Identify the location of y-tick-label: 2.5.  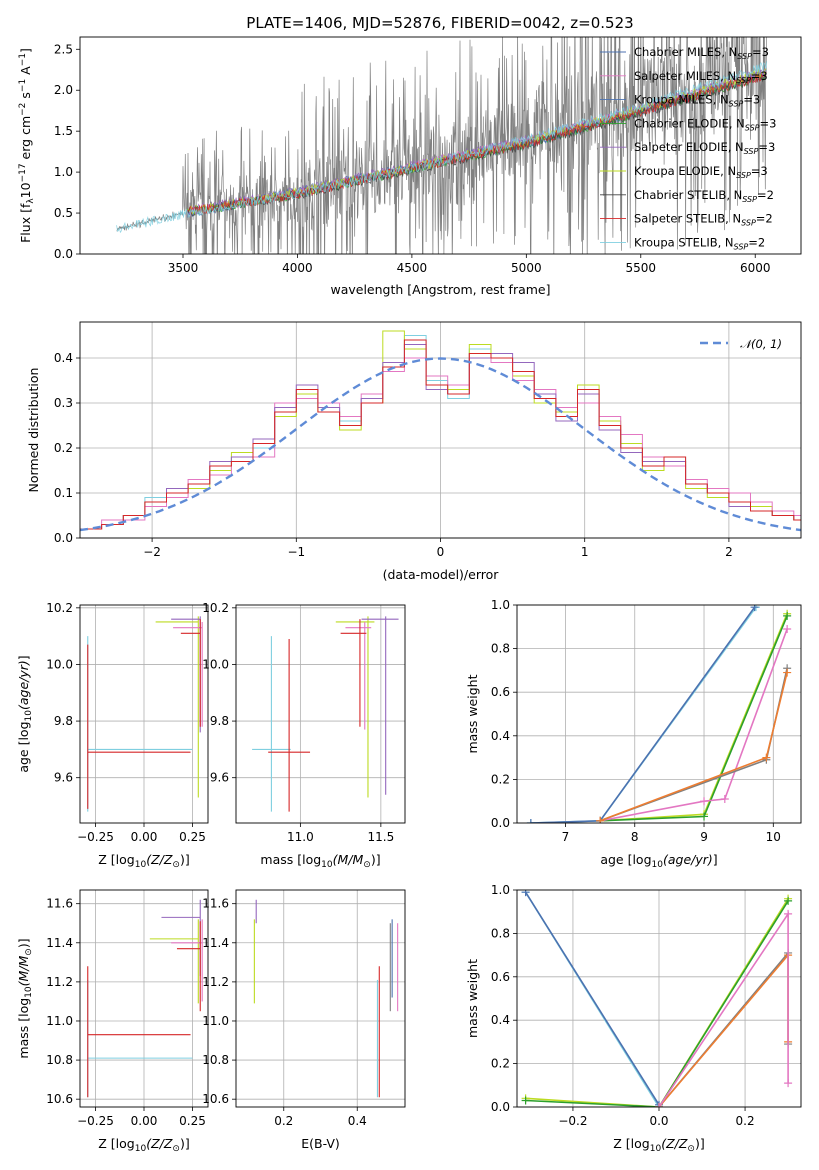
(63, 49).